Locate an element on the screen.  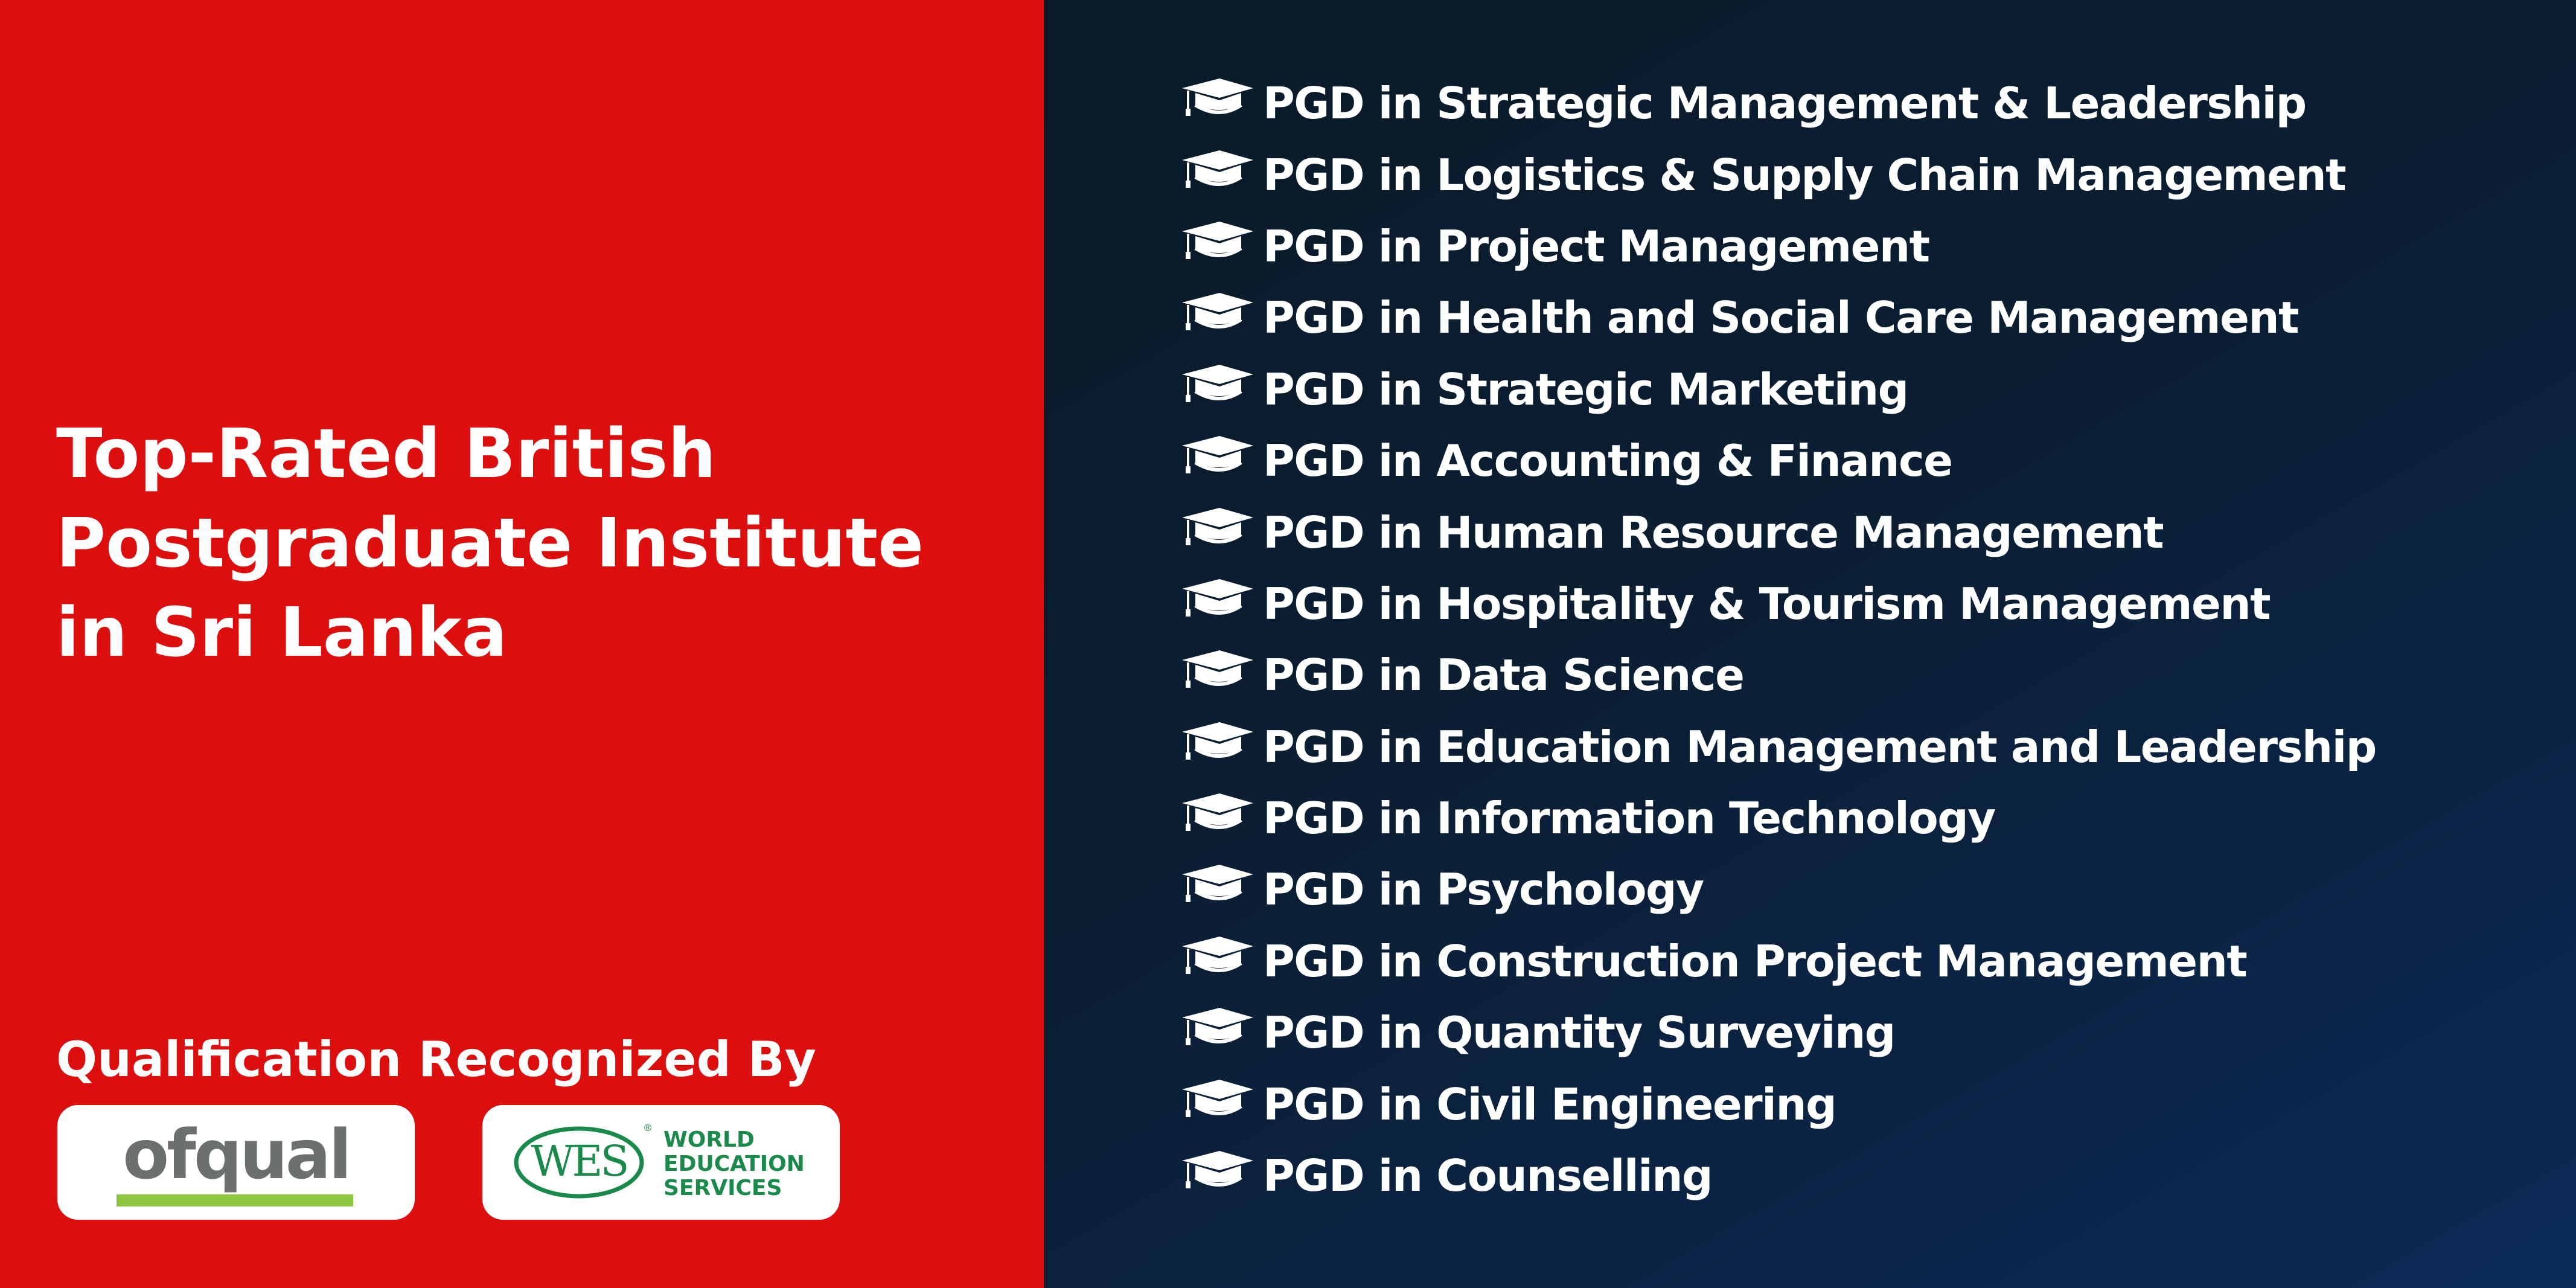
course-item: PGD in Project Management is located at coordinates (1776, 246).